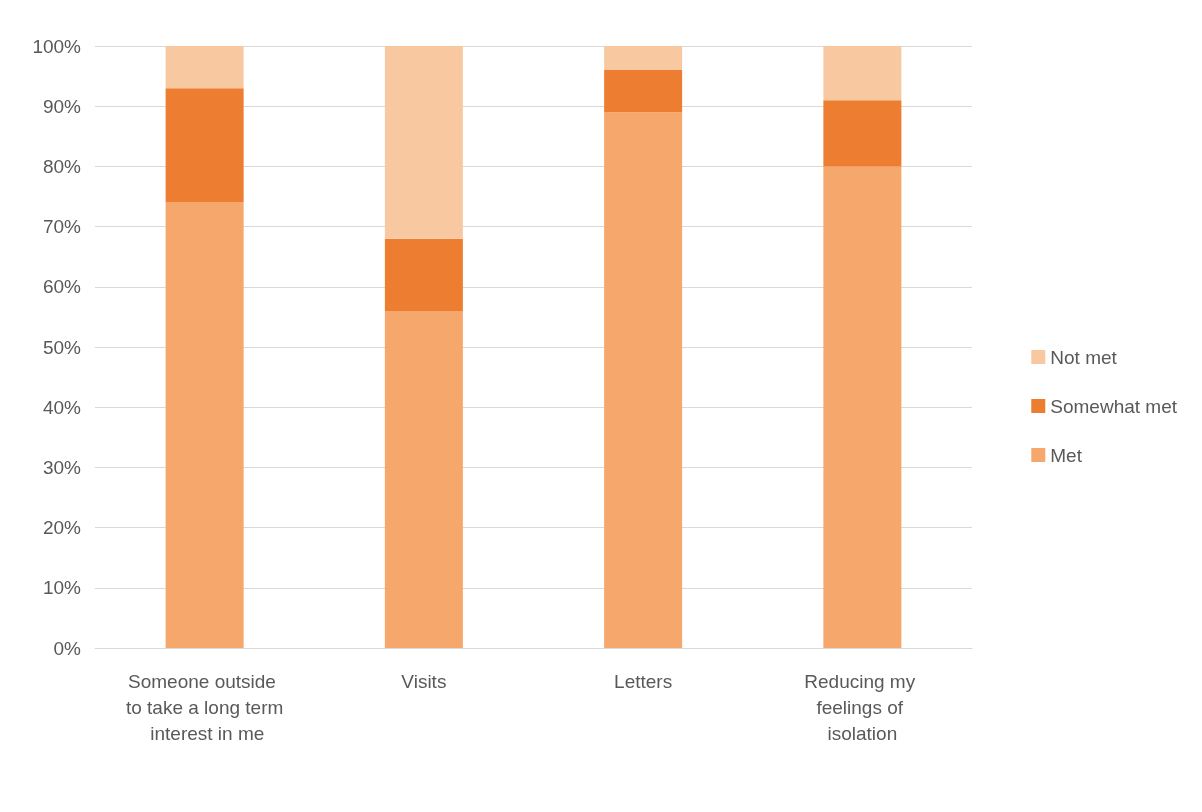 The image size is (1202, 812). I want to click on y-tick-label: 100%, so click(57, 46).